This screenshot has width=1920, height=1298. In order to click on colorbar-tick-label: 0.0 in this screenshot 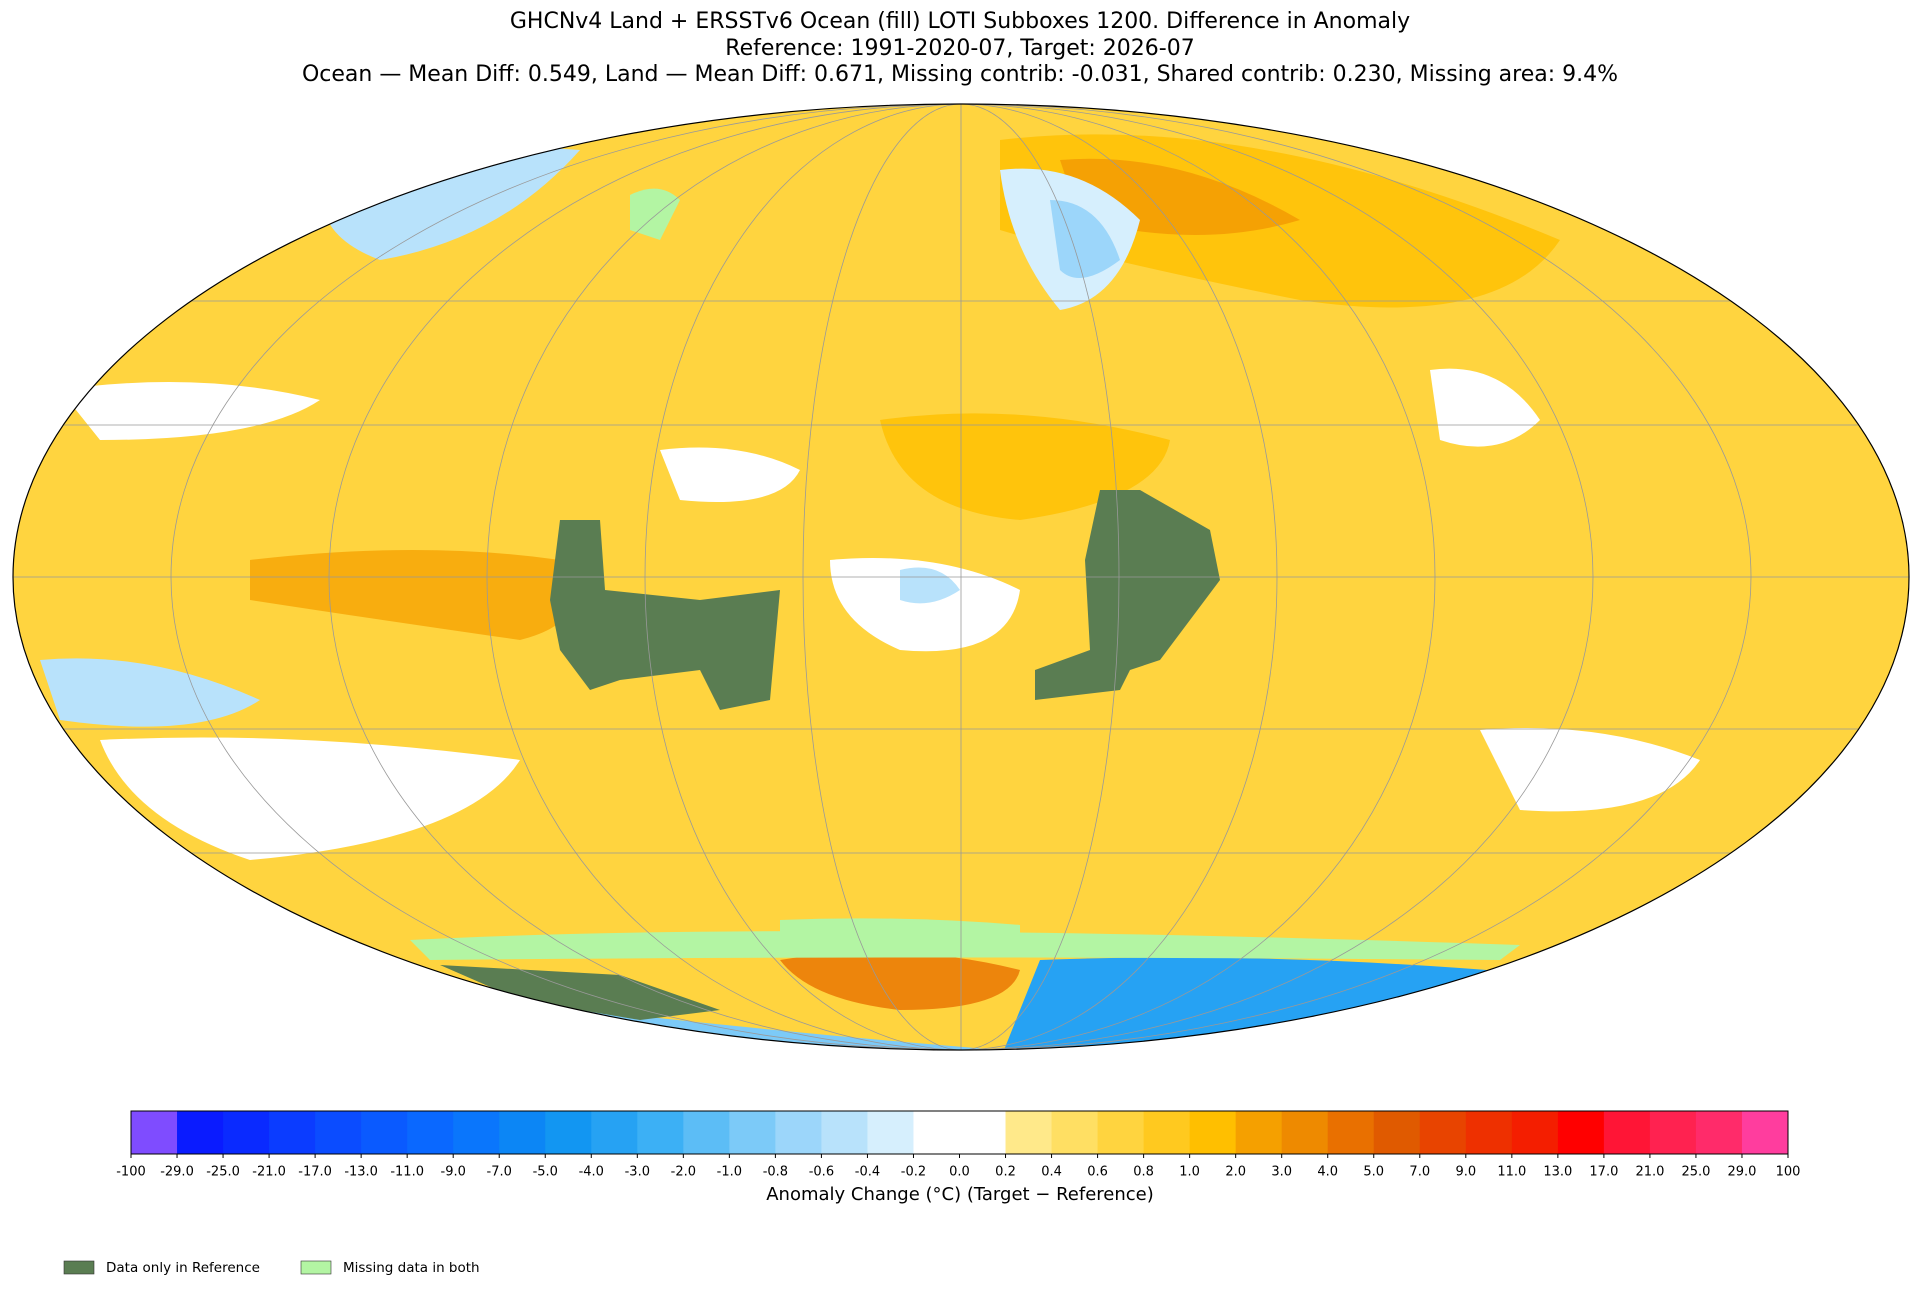, I will do `click(959, 1172)`.